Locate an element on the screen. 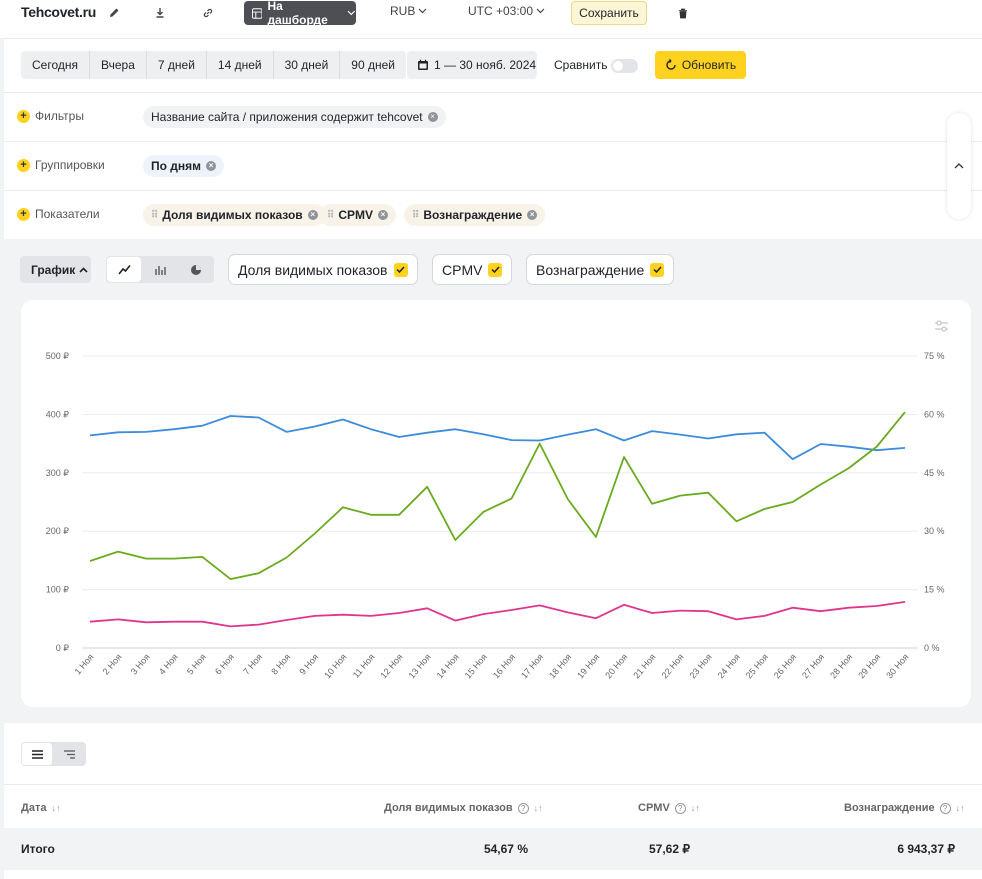  date-range-button: 1 — 30 нояб. 2024 is located at coordinates (472, 65).